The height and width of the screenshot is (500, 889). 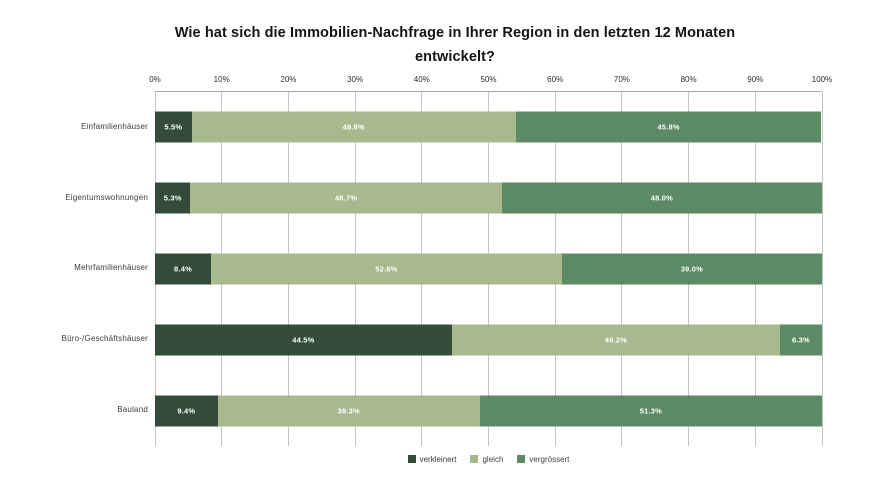 I want to click on gridline, so click(x=822, y=269).